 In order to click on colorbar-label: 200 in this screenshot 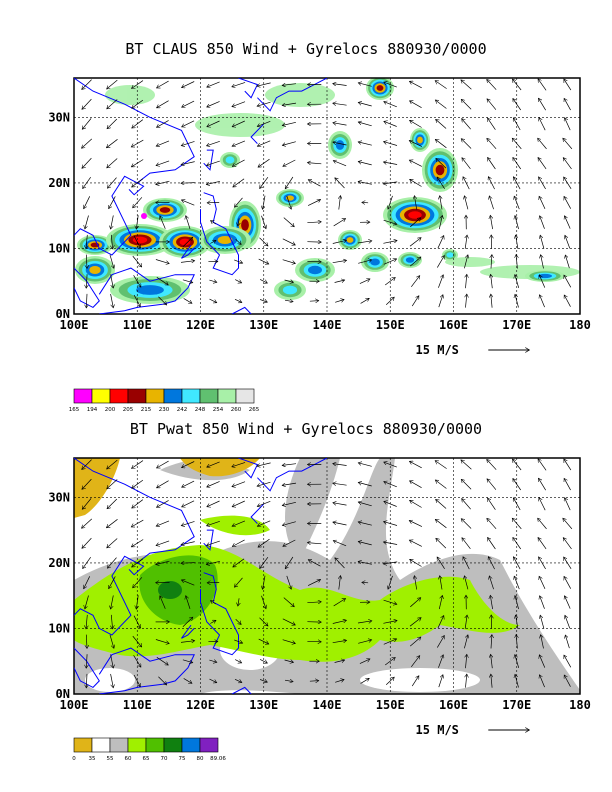, I will do `click(110, 410)`.